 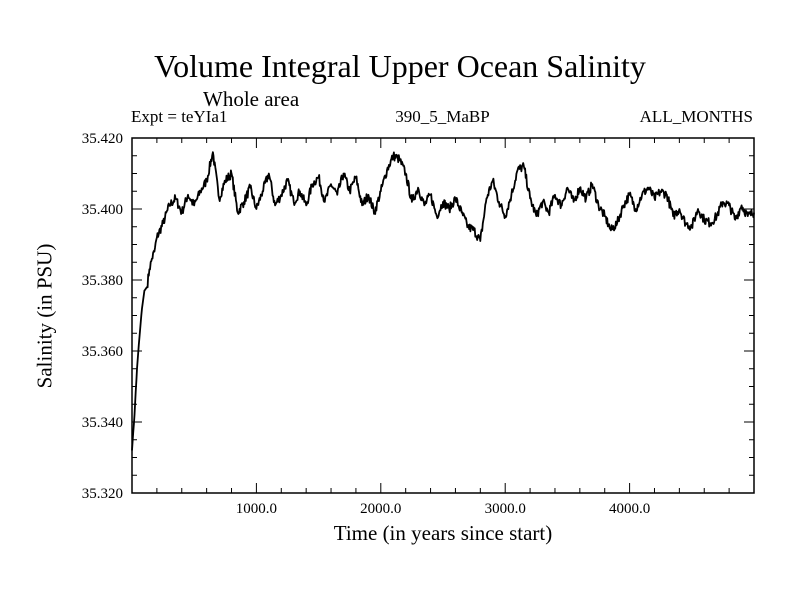 I want to click on x-tick-label: 2000.0, so click(x=380, y=509).